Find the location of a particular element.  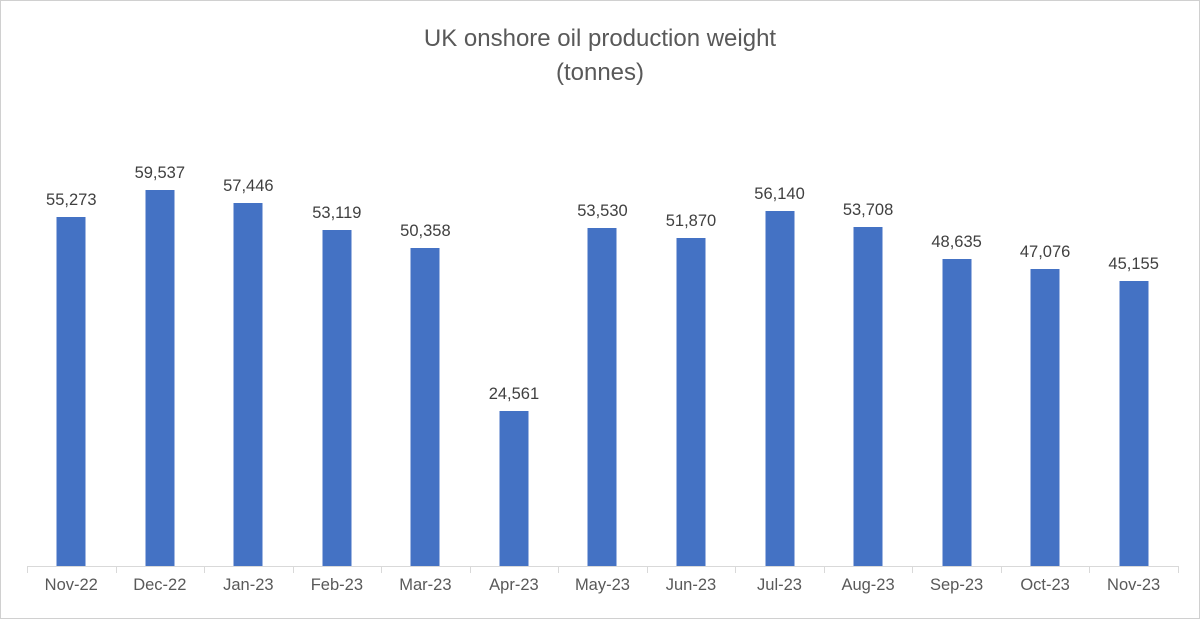

bar-column-Sep-23: 48,635 is located at coordinates (956, 348).